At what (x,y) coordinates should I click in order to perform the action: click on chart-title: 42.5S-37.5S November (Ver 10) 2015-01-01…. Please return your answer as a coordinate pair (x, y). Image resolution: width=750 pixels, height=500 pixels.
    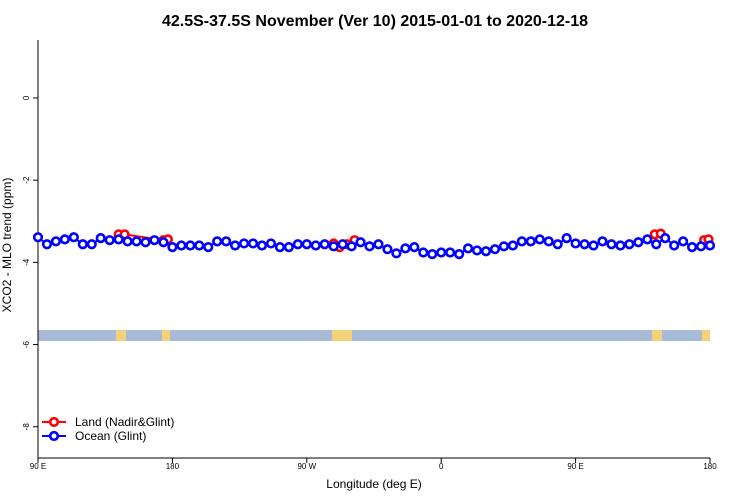
    Looking at the image, I should click on (375, 21).